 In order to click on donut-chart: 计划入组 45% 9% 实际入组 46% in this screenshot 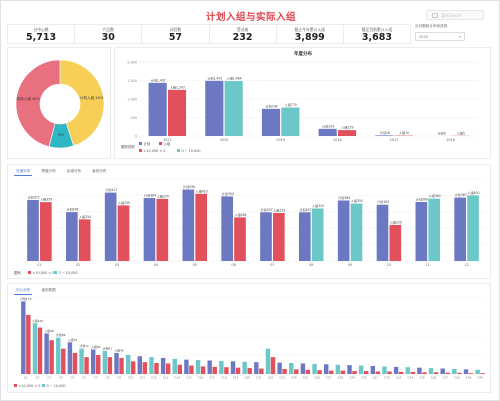, I will do `click(60, 104)`.